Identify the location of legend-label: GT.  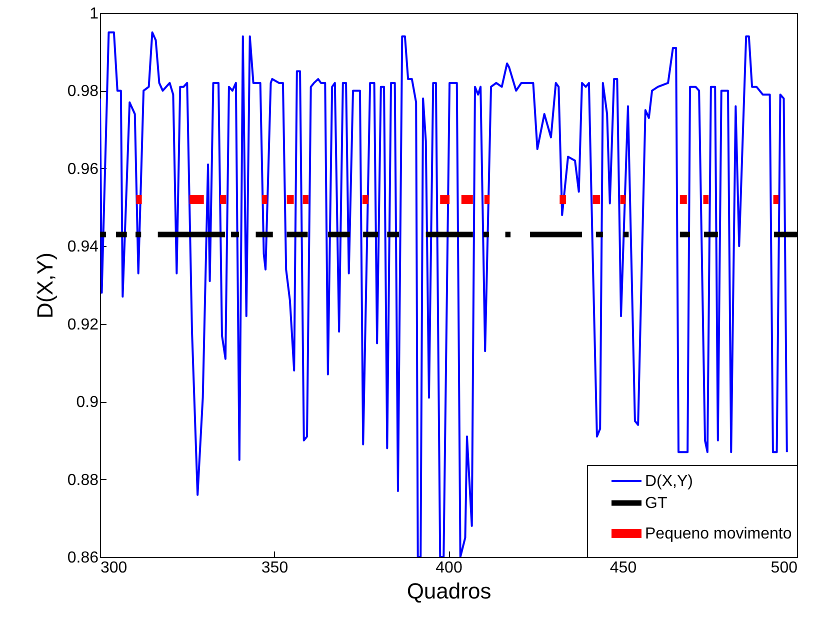
(656, 503).